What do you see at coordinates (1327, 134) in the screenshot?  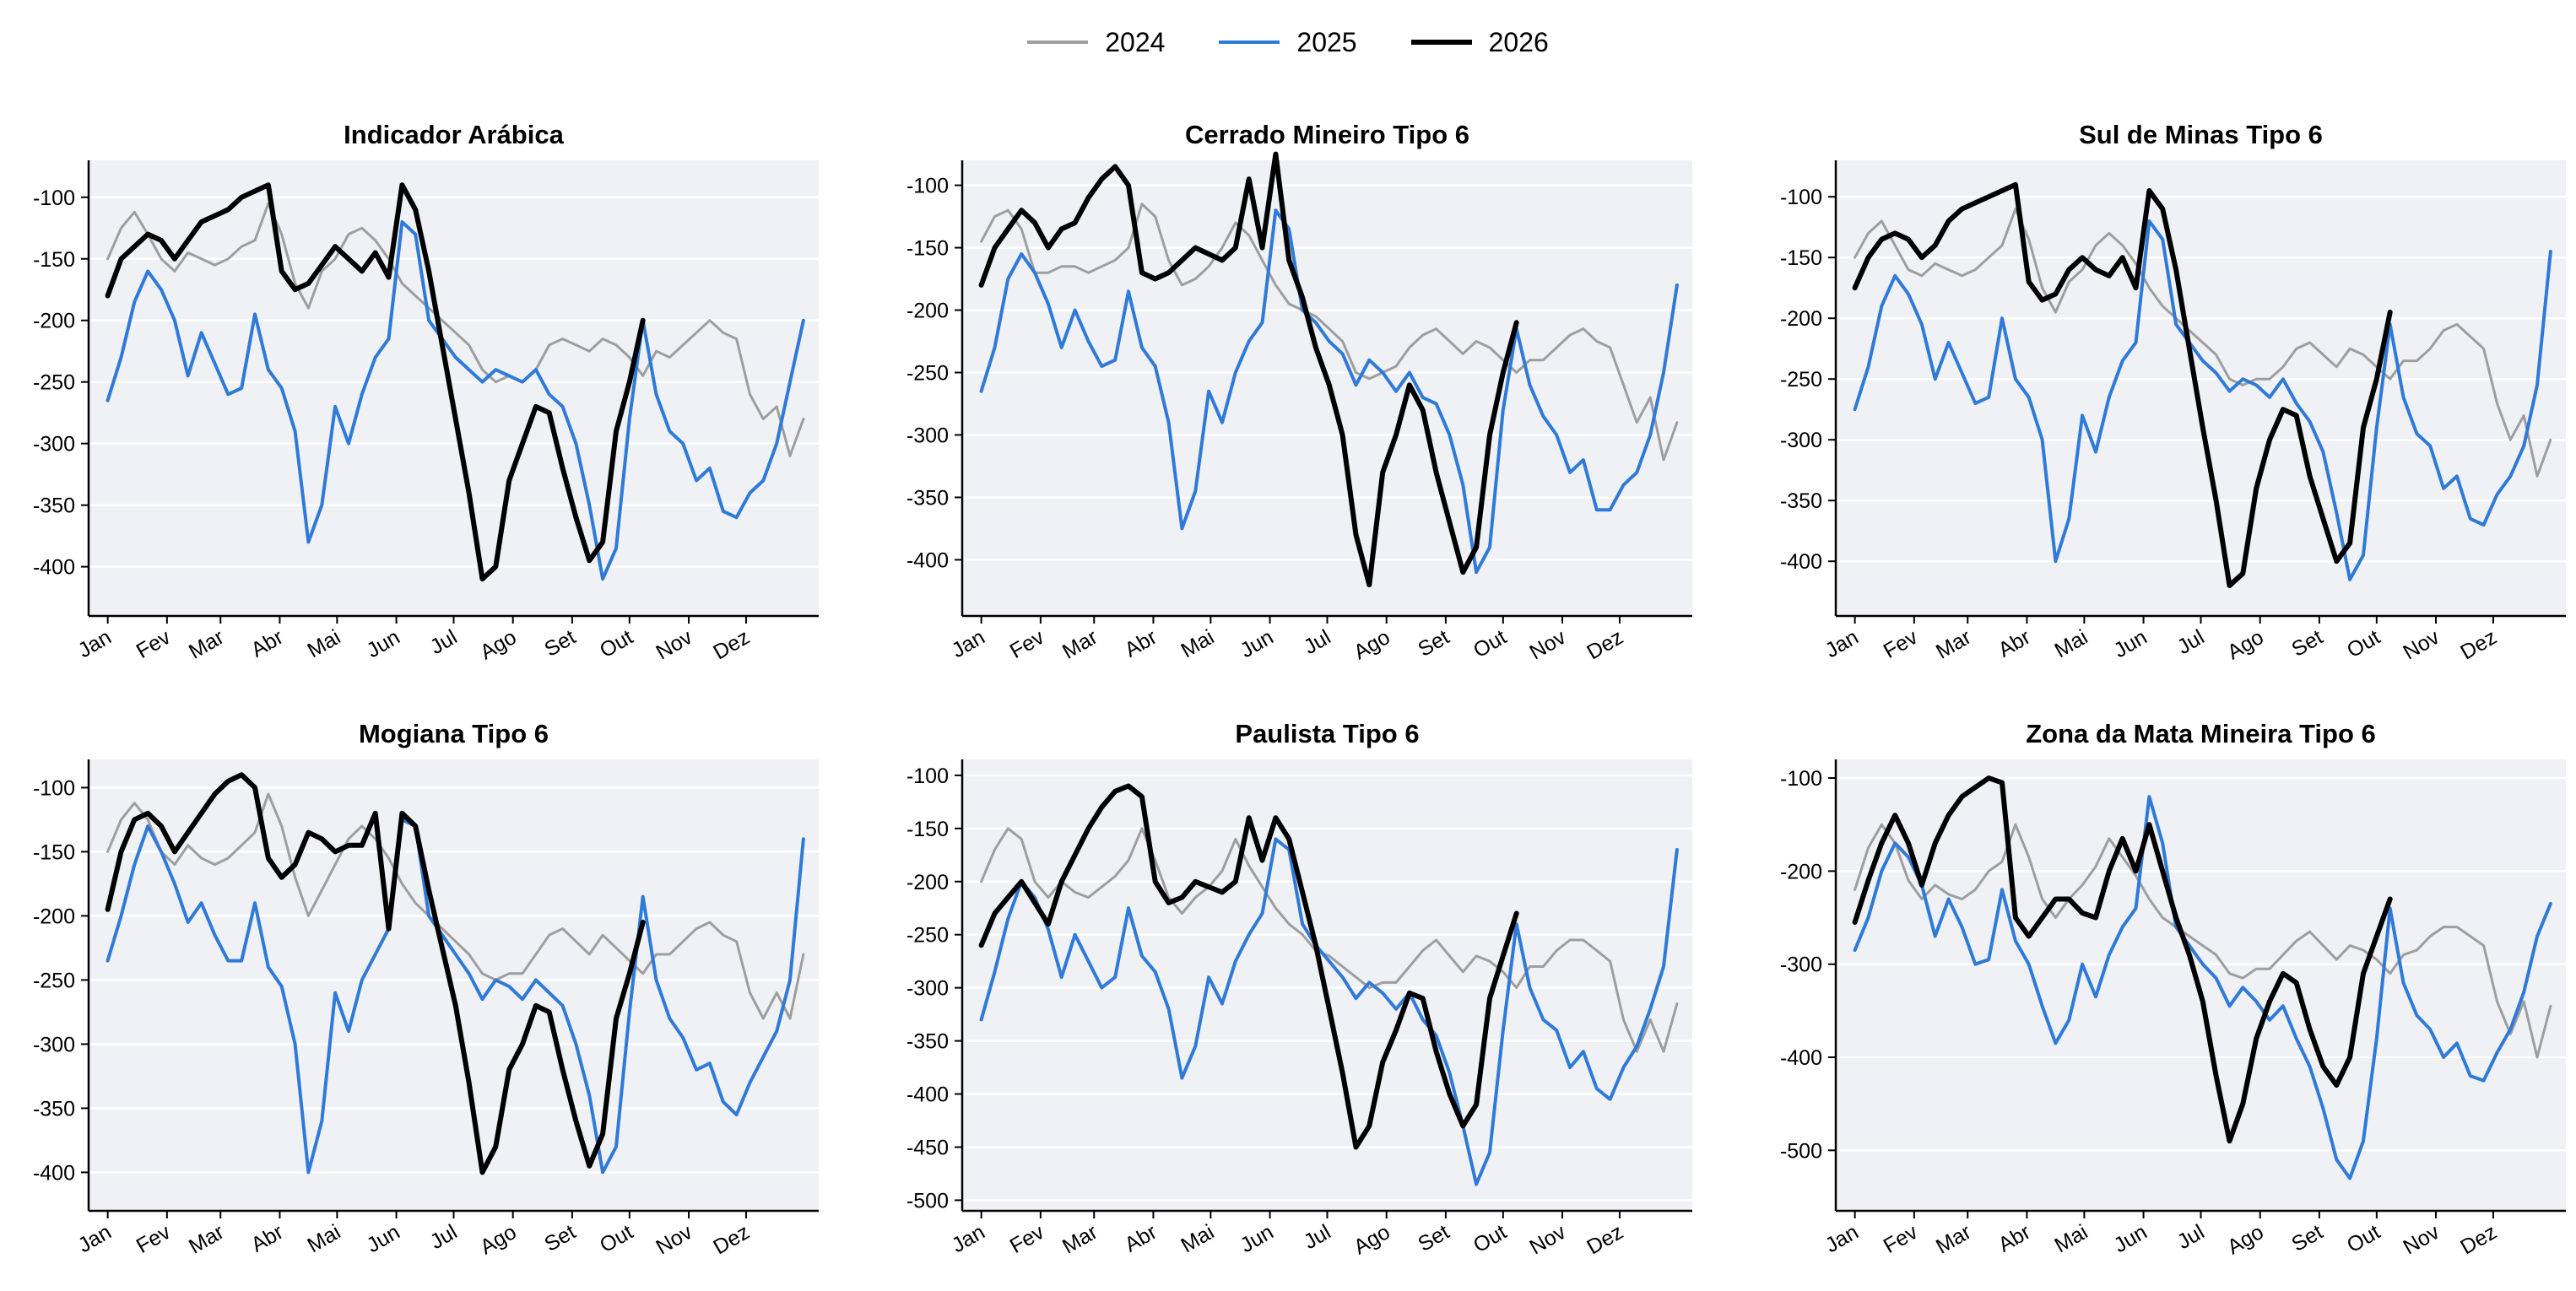 I see `chart-title: Cerrado Mineiro Tipo 6` at bounding box center [1327, 134].